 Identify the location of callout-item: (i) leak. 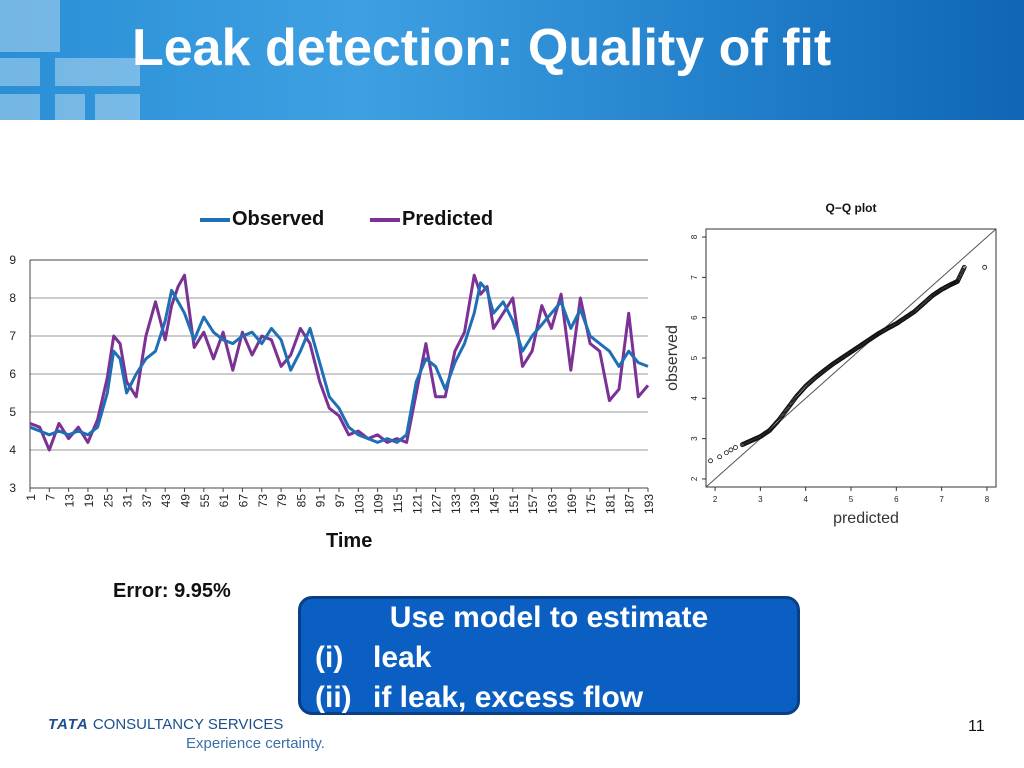
(373, 658).